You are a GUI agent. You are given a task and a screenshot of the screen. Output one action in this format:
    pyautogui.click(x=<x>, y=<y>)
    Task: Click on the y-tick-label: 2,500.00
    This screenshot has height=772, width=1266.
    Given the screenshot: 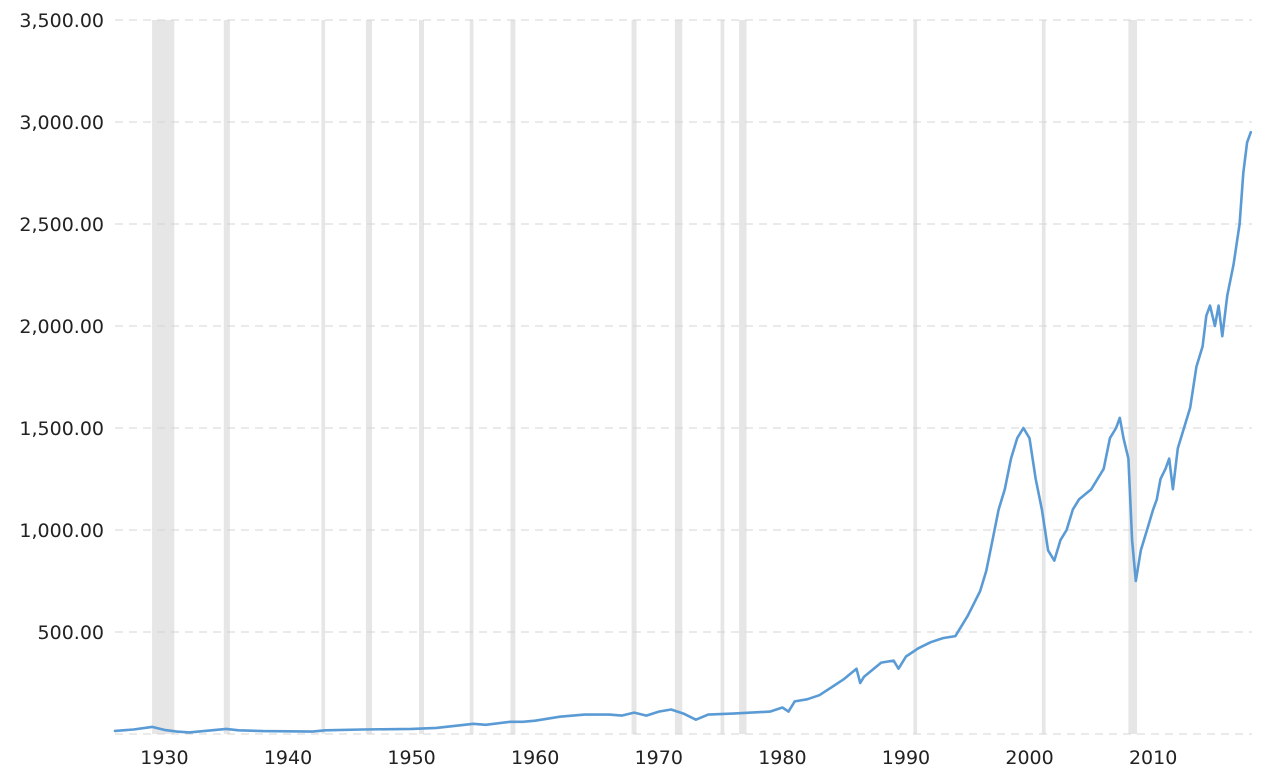 What is the action you would take?
    pyautogui.click(x=61, y=225)
    